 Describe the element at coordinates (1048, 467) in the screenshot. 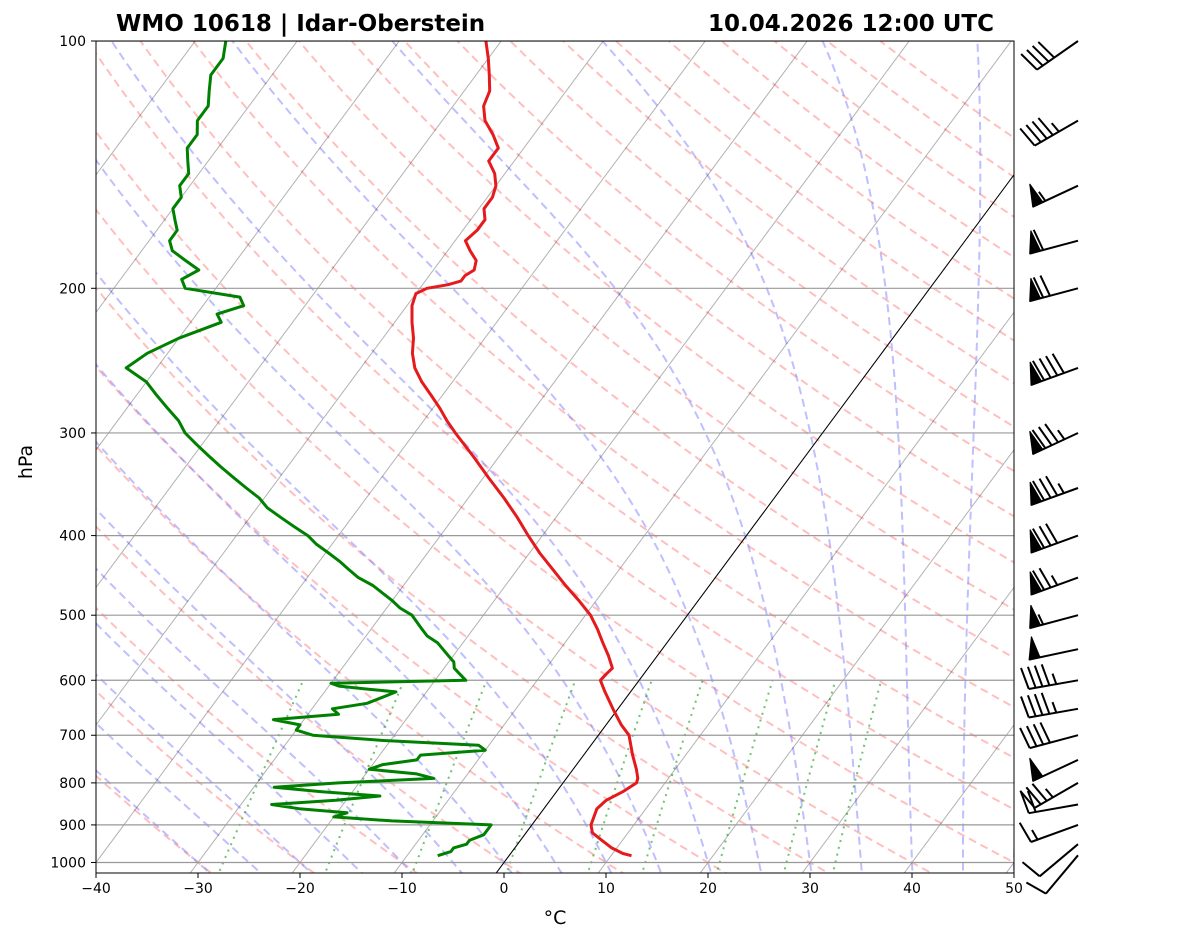

I see `wind-barbs` at that location.